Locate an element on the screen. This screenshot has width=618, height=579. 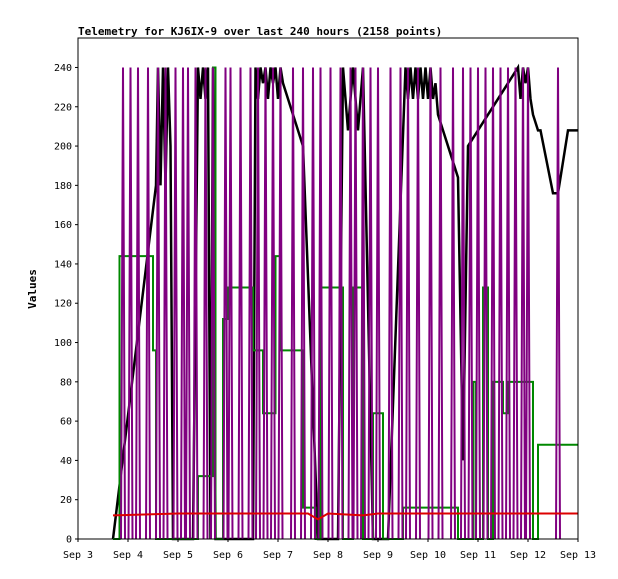
y-tick-label: 120 is located at coordinates (63, 304).